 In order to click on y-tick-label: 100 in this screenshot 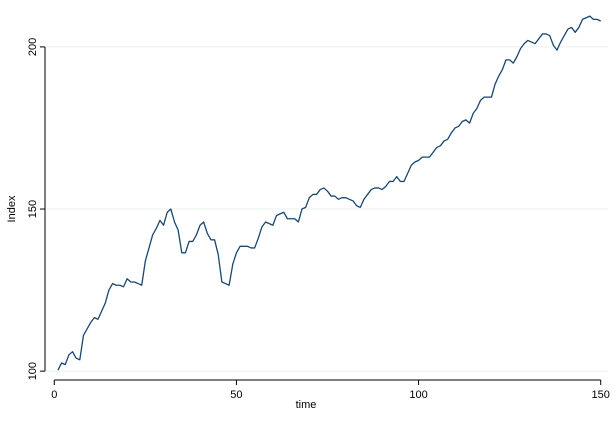, I will do `click(33, 371)`.